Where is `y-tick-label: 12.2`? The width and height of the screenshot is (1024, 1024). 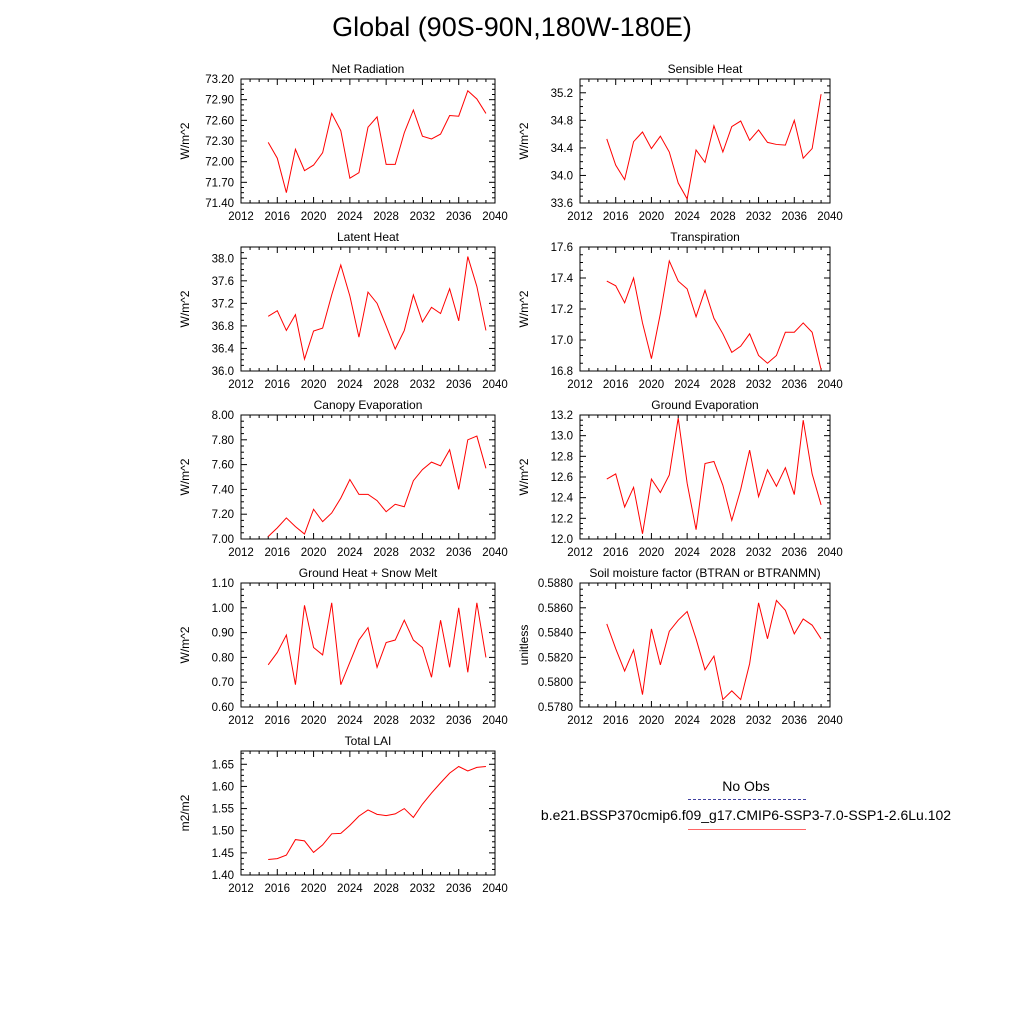 y-tick-label: 12.2 is located at coordinates (562, 519).